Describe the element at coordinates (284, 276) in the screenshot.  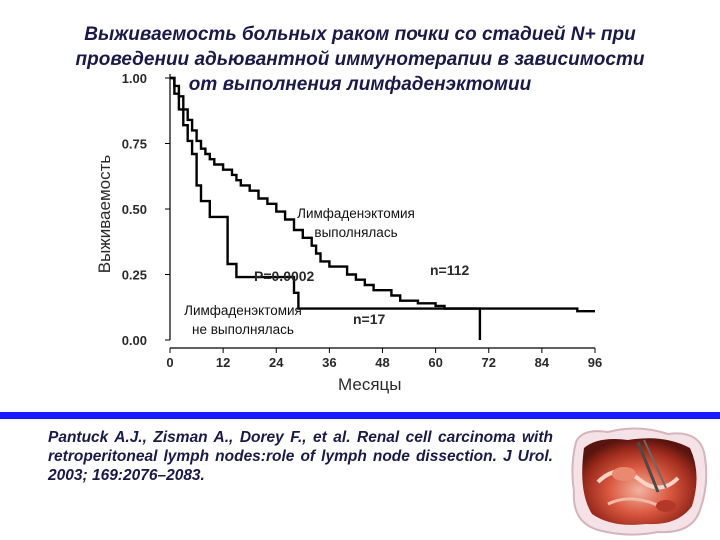
I see `p-value-annotation: P=0.0002` at that location.